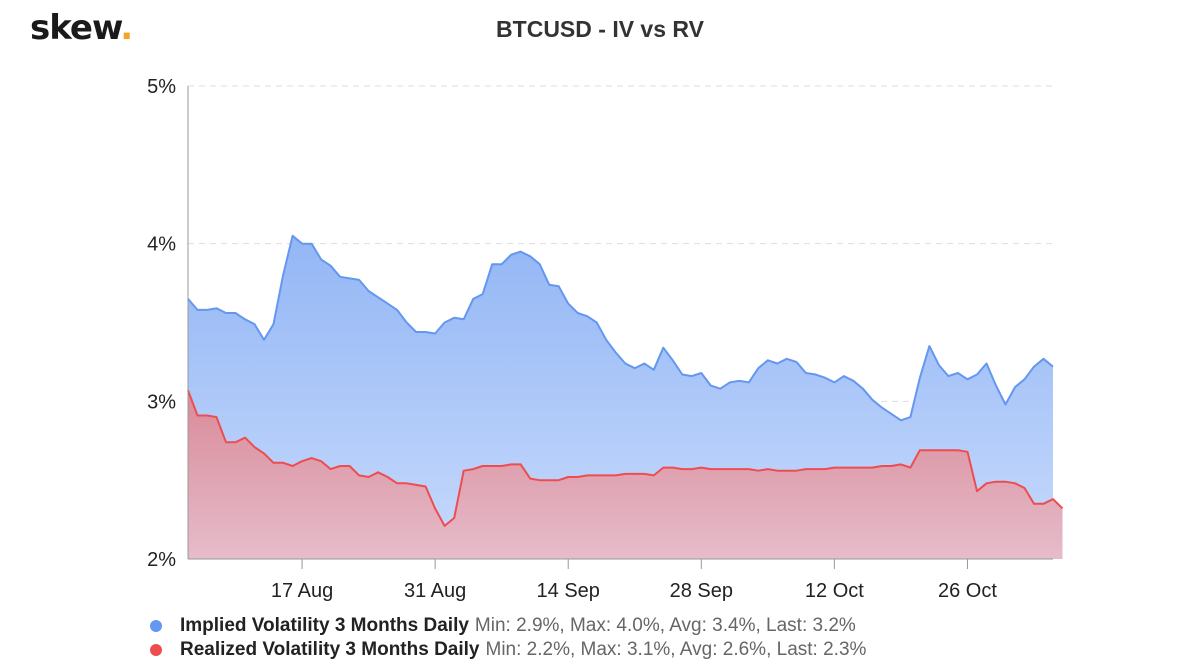  Describe the element at coordinates (161, 87) in the screenshot. I see `y-tick-label: 5%` at that location.